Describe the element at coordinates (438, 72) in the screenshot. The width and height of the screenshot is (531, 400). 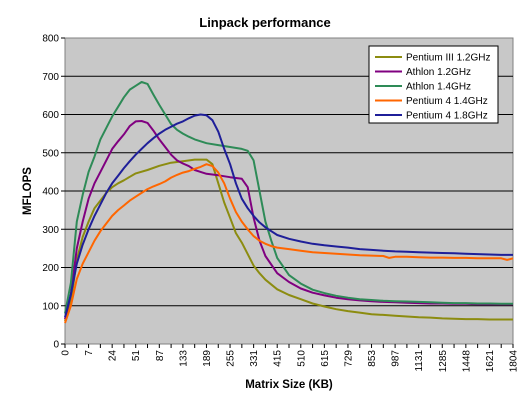
I see `legend-entry: Athlon 1.2GHz` at that location.